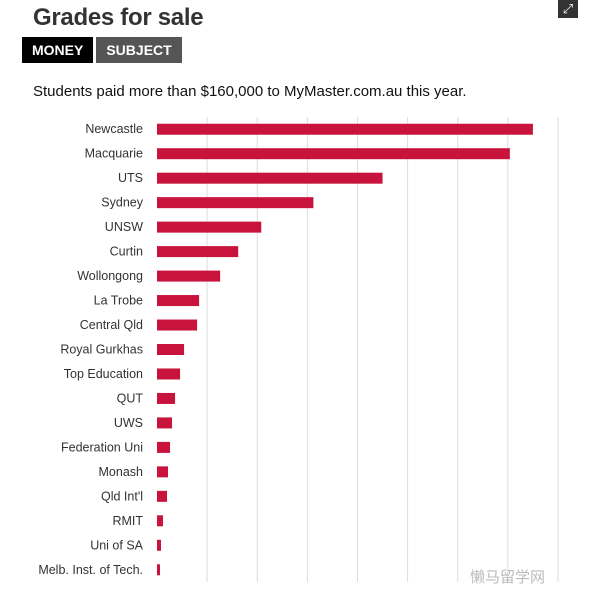 The height and width of the screenshot is (605, 613). Describe the element at coordinates (130, 398) in the screenshot. I see `category-label: QUT` at that location.